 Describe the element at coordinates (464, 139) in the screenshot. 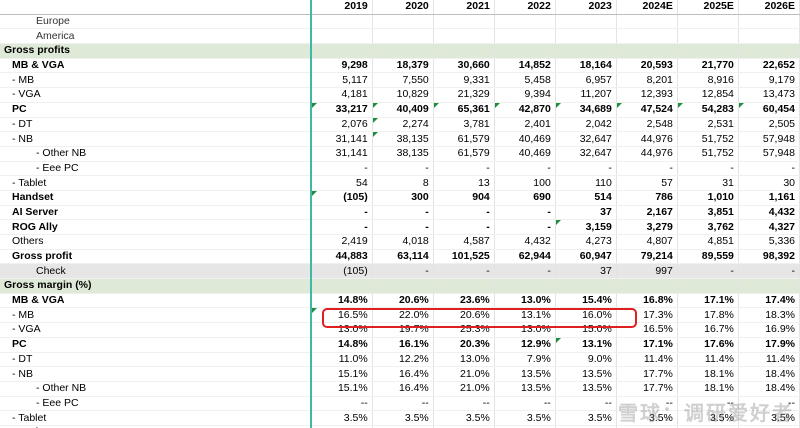

I see `value-cell: 61,579` at that location.